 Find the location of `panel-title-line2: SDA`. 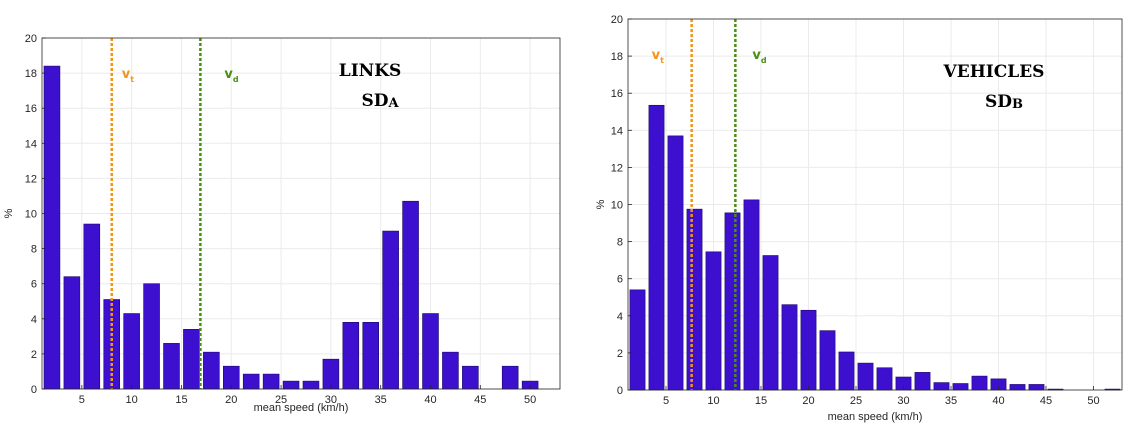

panel-title-line2: SDA is located at coordinates (380, 101).